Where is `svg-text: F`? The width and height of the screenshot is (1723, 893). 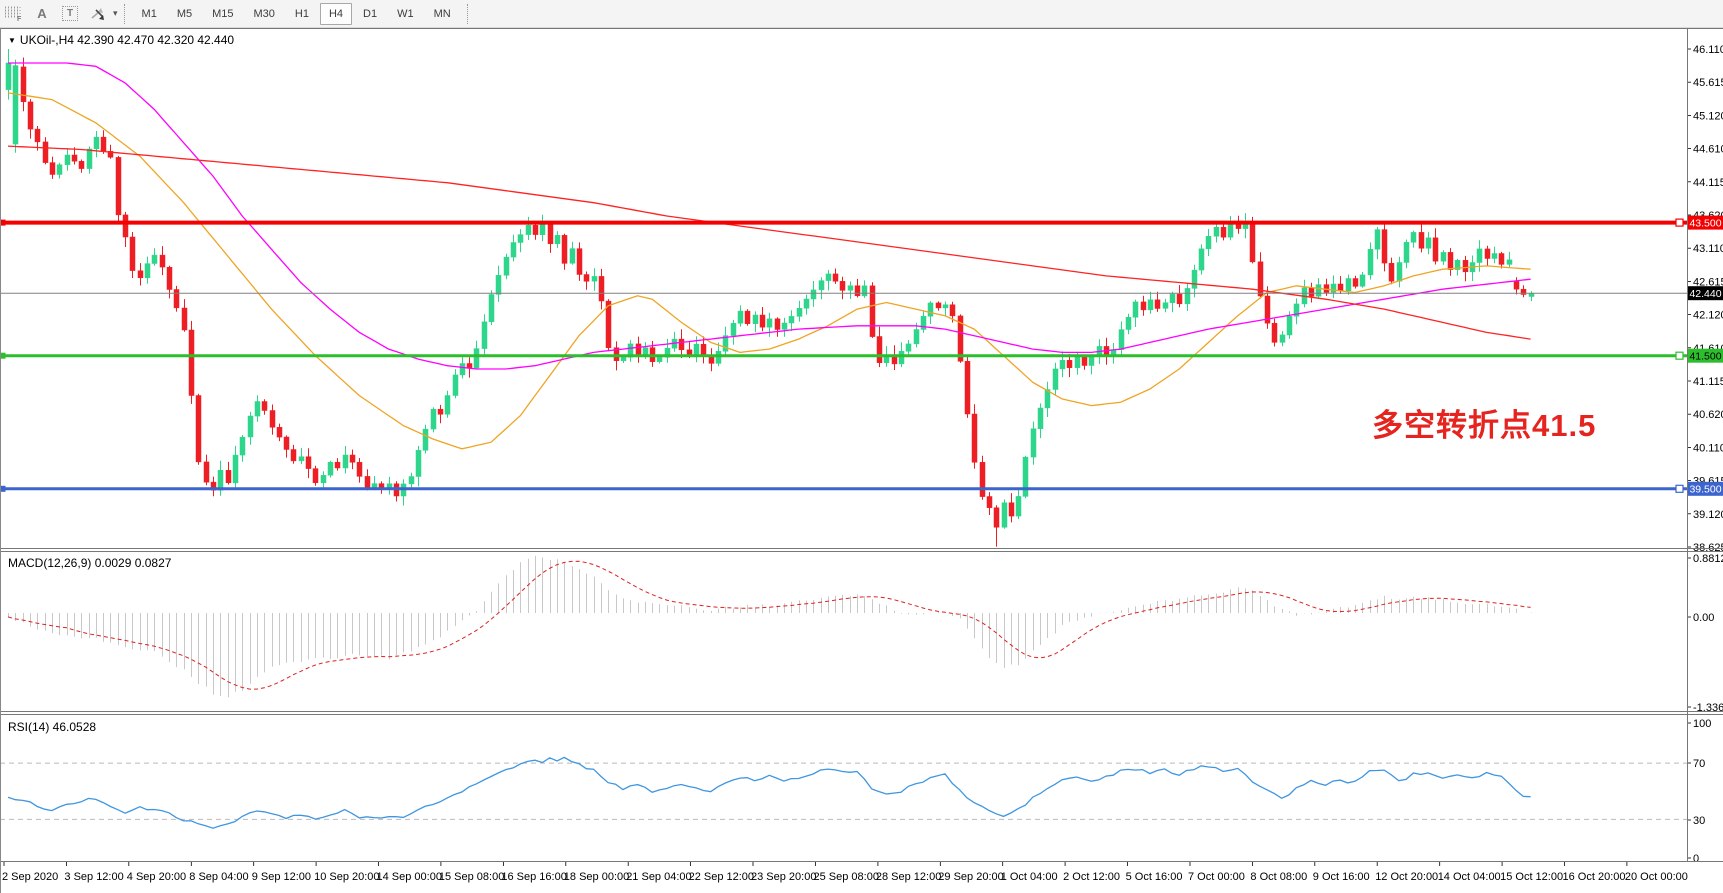 svg-text: F is located at coordinates (19, 19).